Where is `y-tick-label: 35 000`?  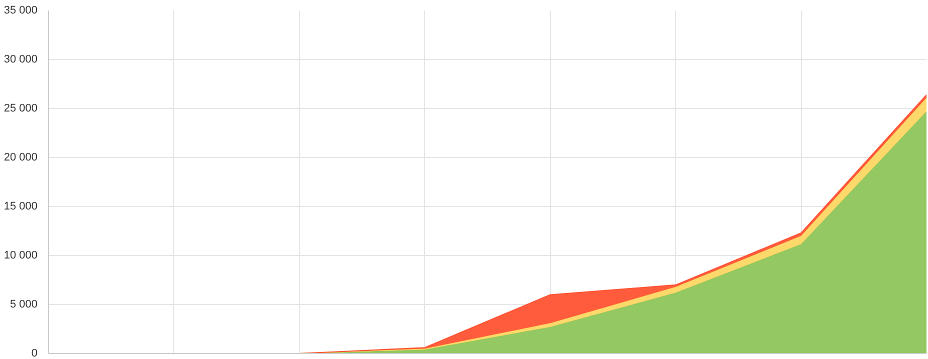
y-tick-label: 35 000 is located at coordinates (21, 10).